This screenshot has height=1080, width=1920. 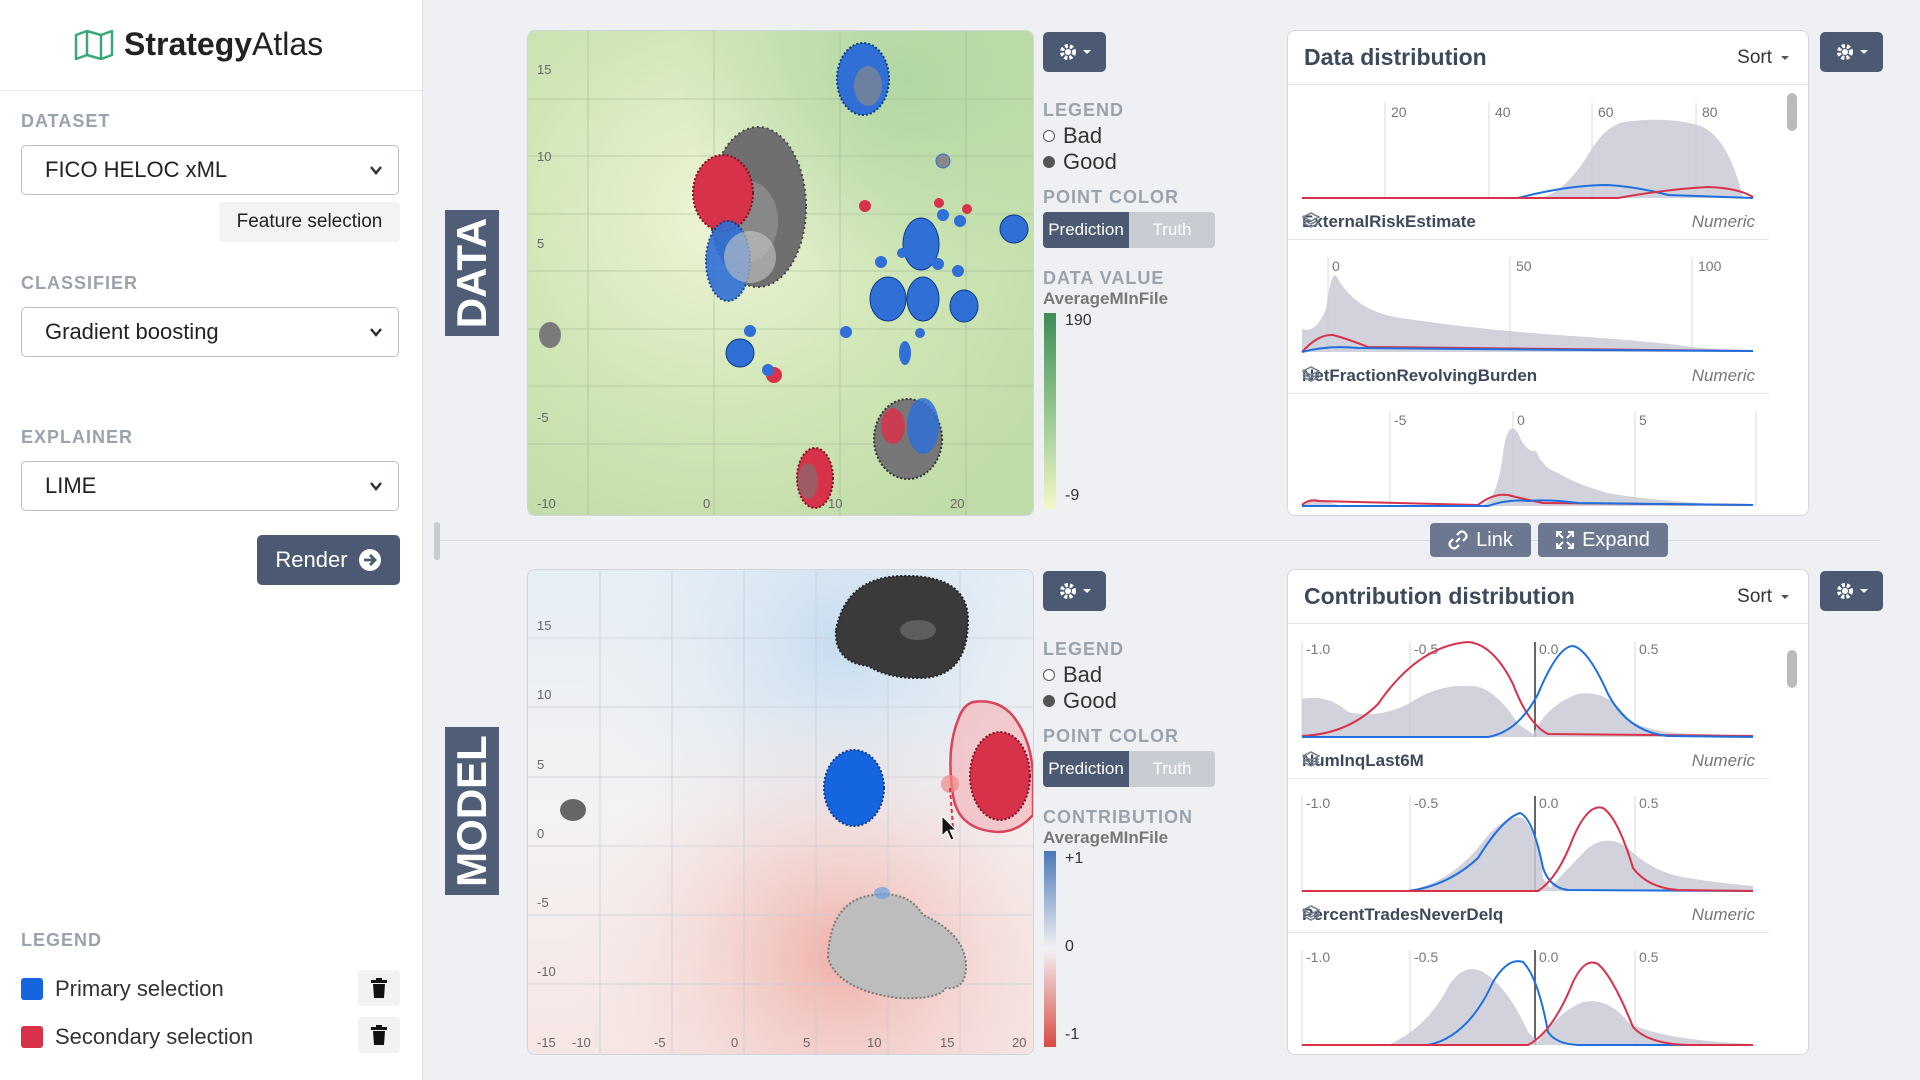 I want to click on primary-swatch, so click(x=32, y=989).